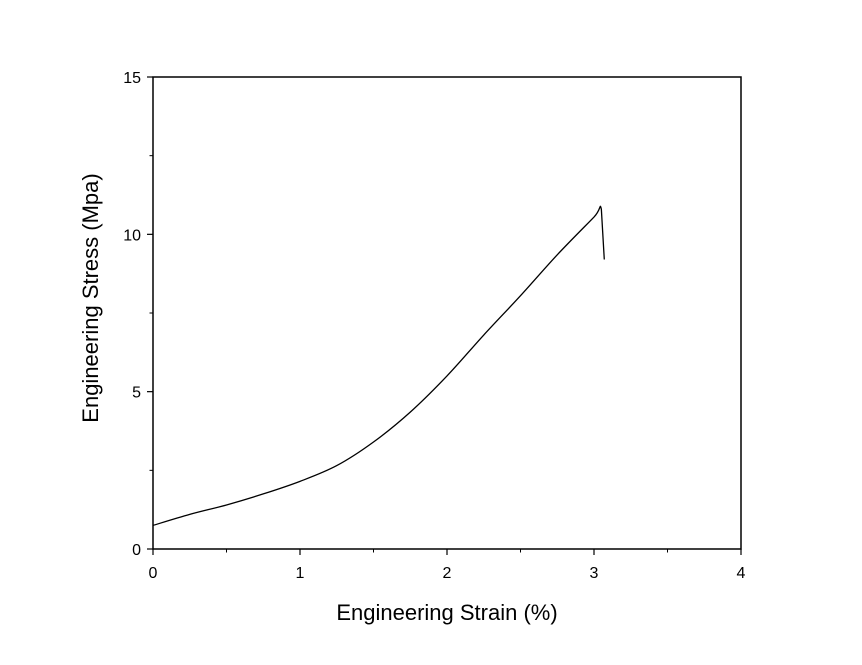 The width and height of the screenshot is (862, 665). I want to click on y-tick-label: 10, so click(132, 235).